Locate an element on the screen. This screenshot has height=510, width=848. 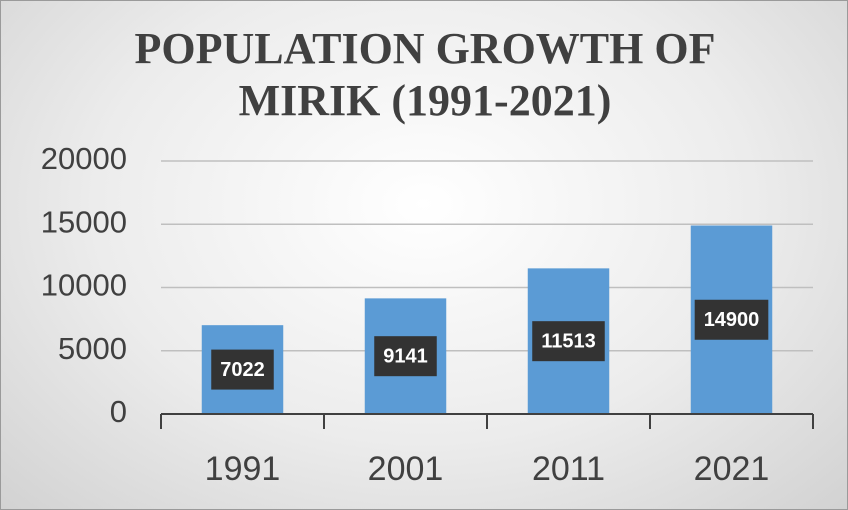
x-tick-label: 1991 is located at coordinates (243, 469).